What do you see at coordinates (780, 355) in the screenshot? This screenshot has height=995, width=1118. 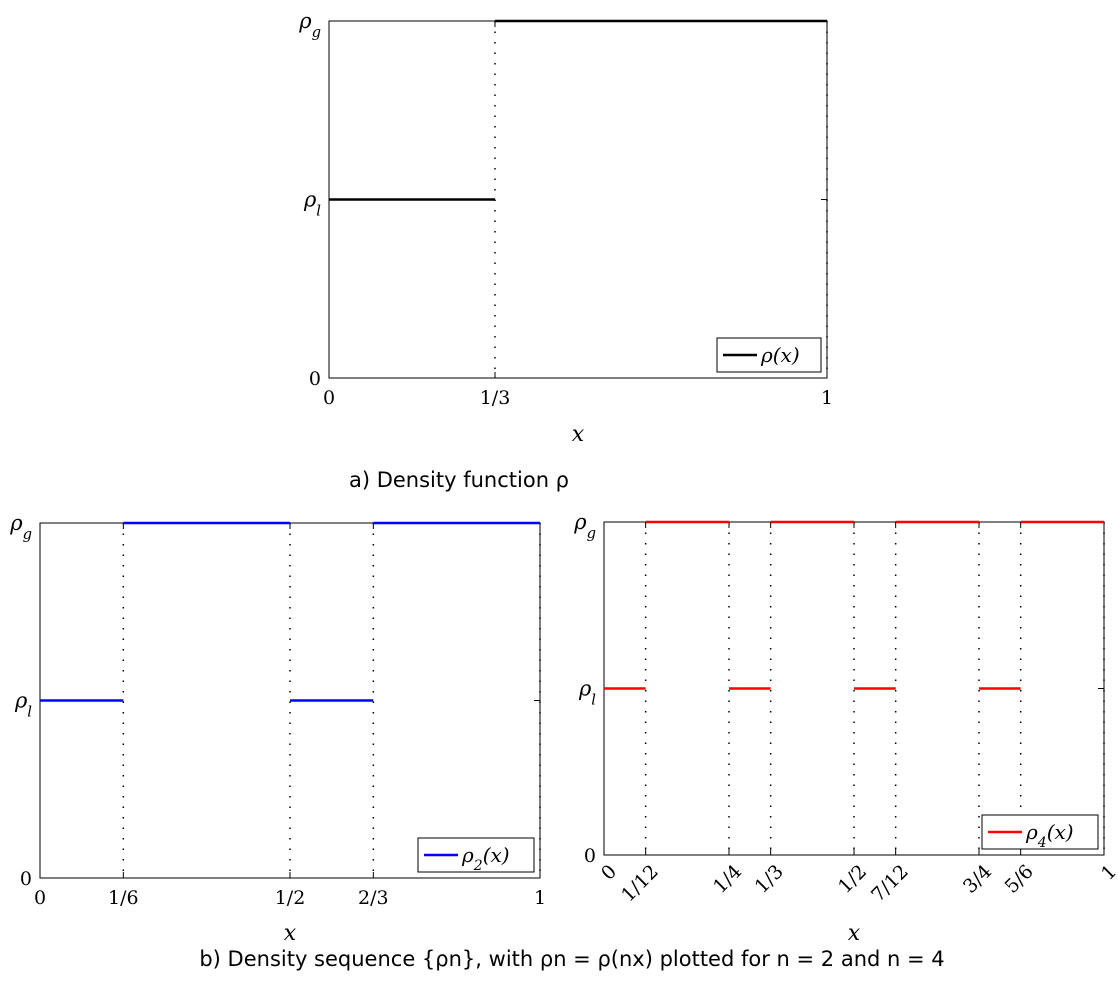 I see `legend-label: ρ(x)` at bounding box center [780, 355].